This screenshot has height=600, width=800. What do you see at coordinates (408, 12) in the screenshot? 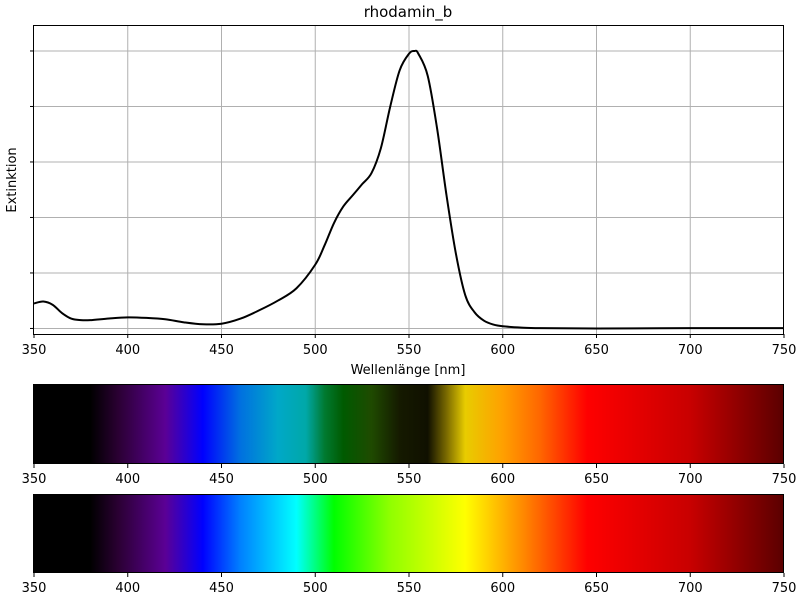
I see `chart-title: rhodamin_b` at bounding box center [408, 12].